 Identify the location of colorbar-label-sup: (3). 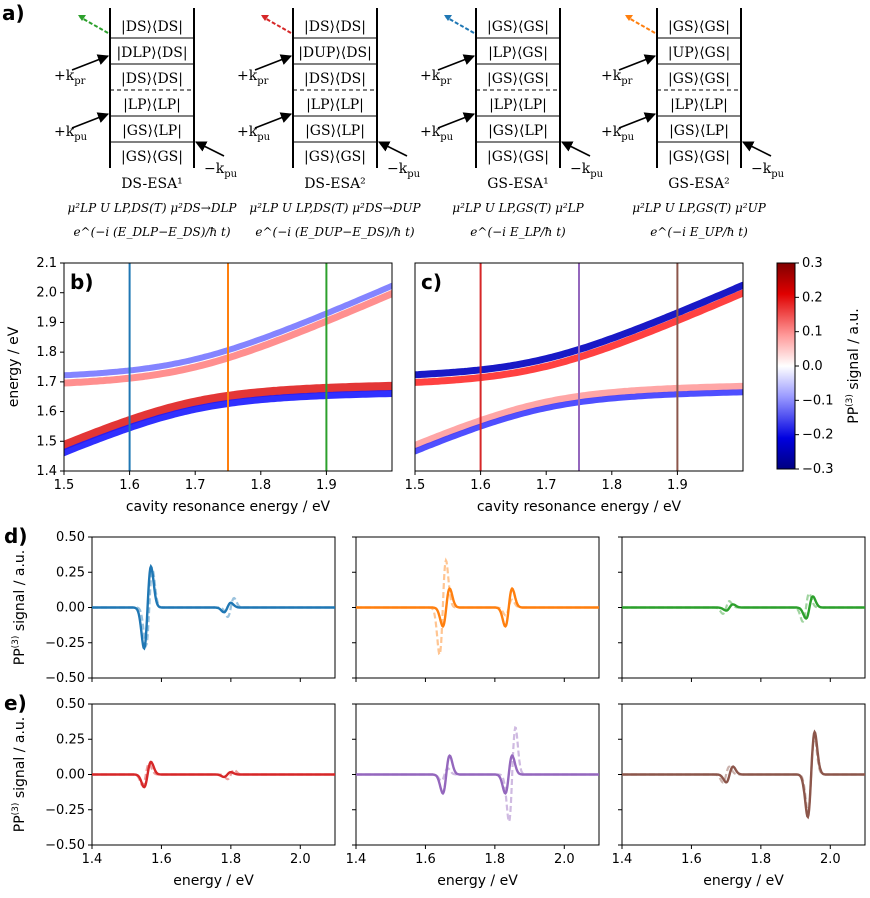
(850, 400).